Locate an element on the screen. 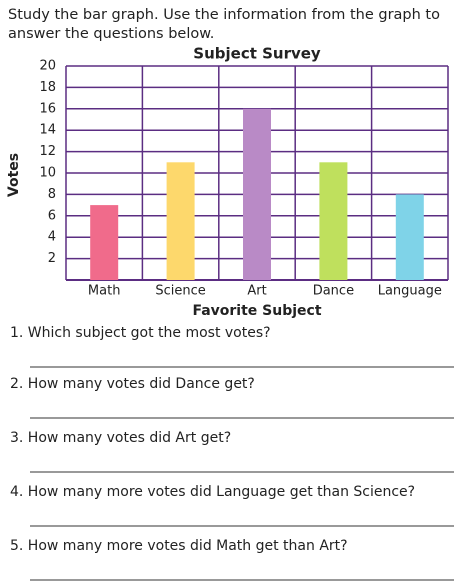 The image size is (474, 581). x-tick-label: Science is located at coordinates (180, 291).